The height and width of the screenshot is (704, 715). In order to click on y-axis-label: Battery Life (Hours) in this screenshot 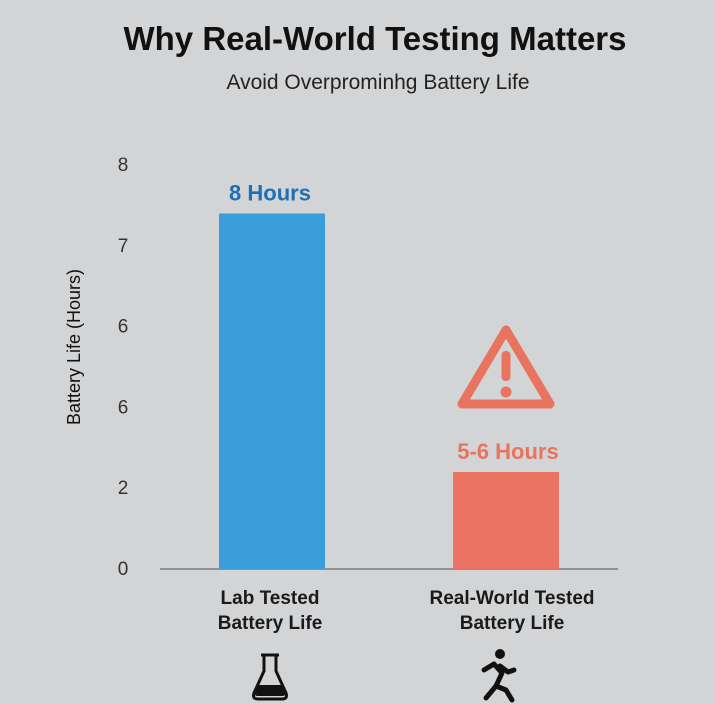, I will do `click(74, 347)`.